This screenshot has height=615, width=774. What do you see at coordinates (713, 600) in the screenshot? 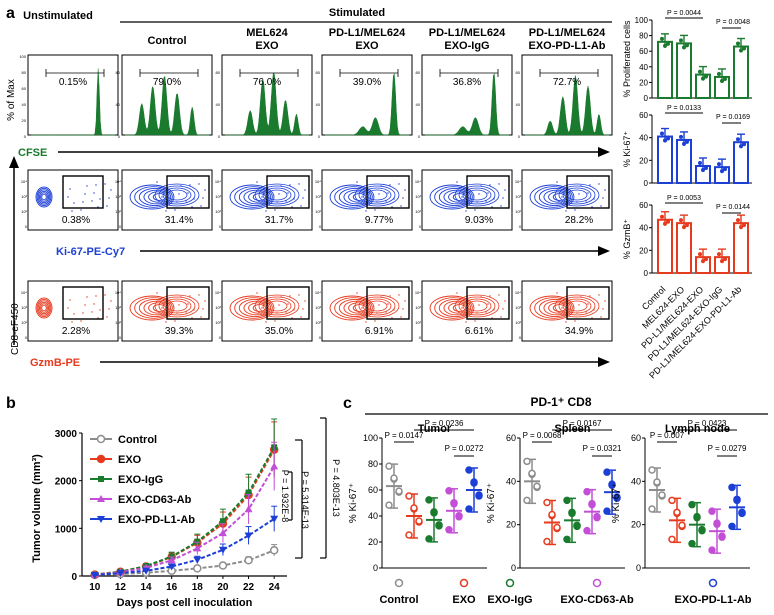
I see `c-legend-label: EXO-PD-L1-Ab` at bounding box center [713, 600].